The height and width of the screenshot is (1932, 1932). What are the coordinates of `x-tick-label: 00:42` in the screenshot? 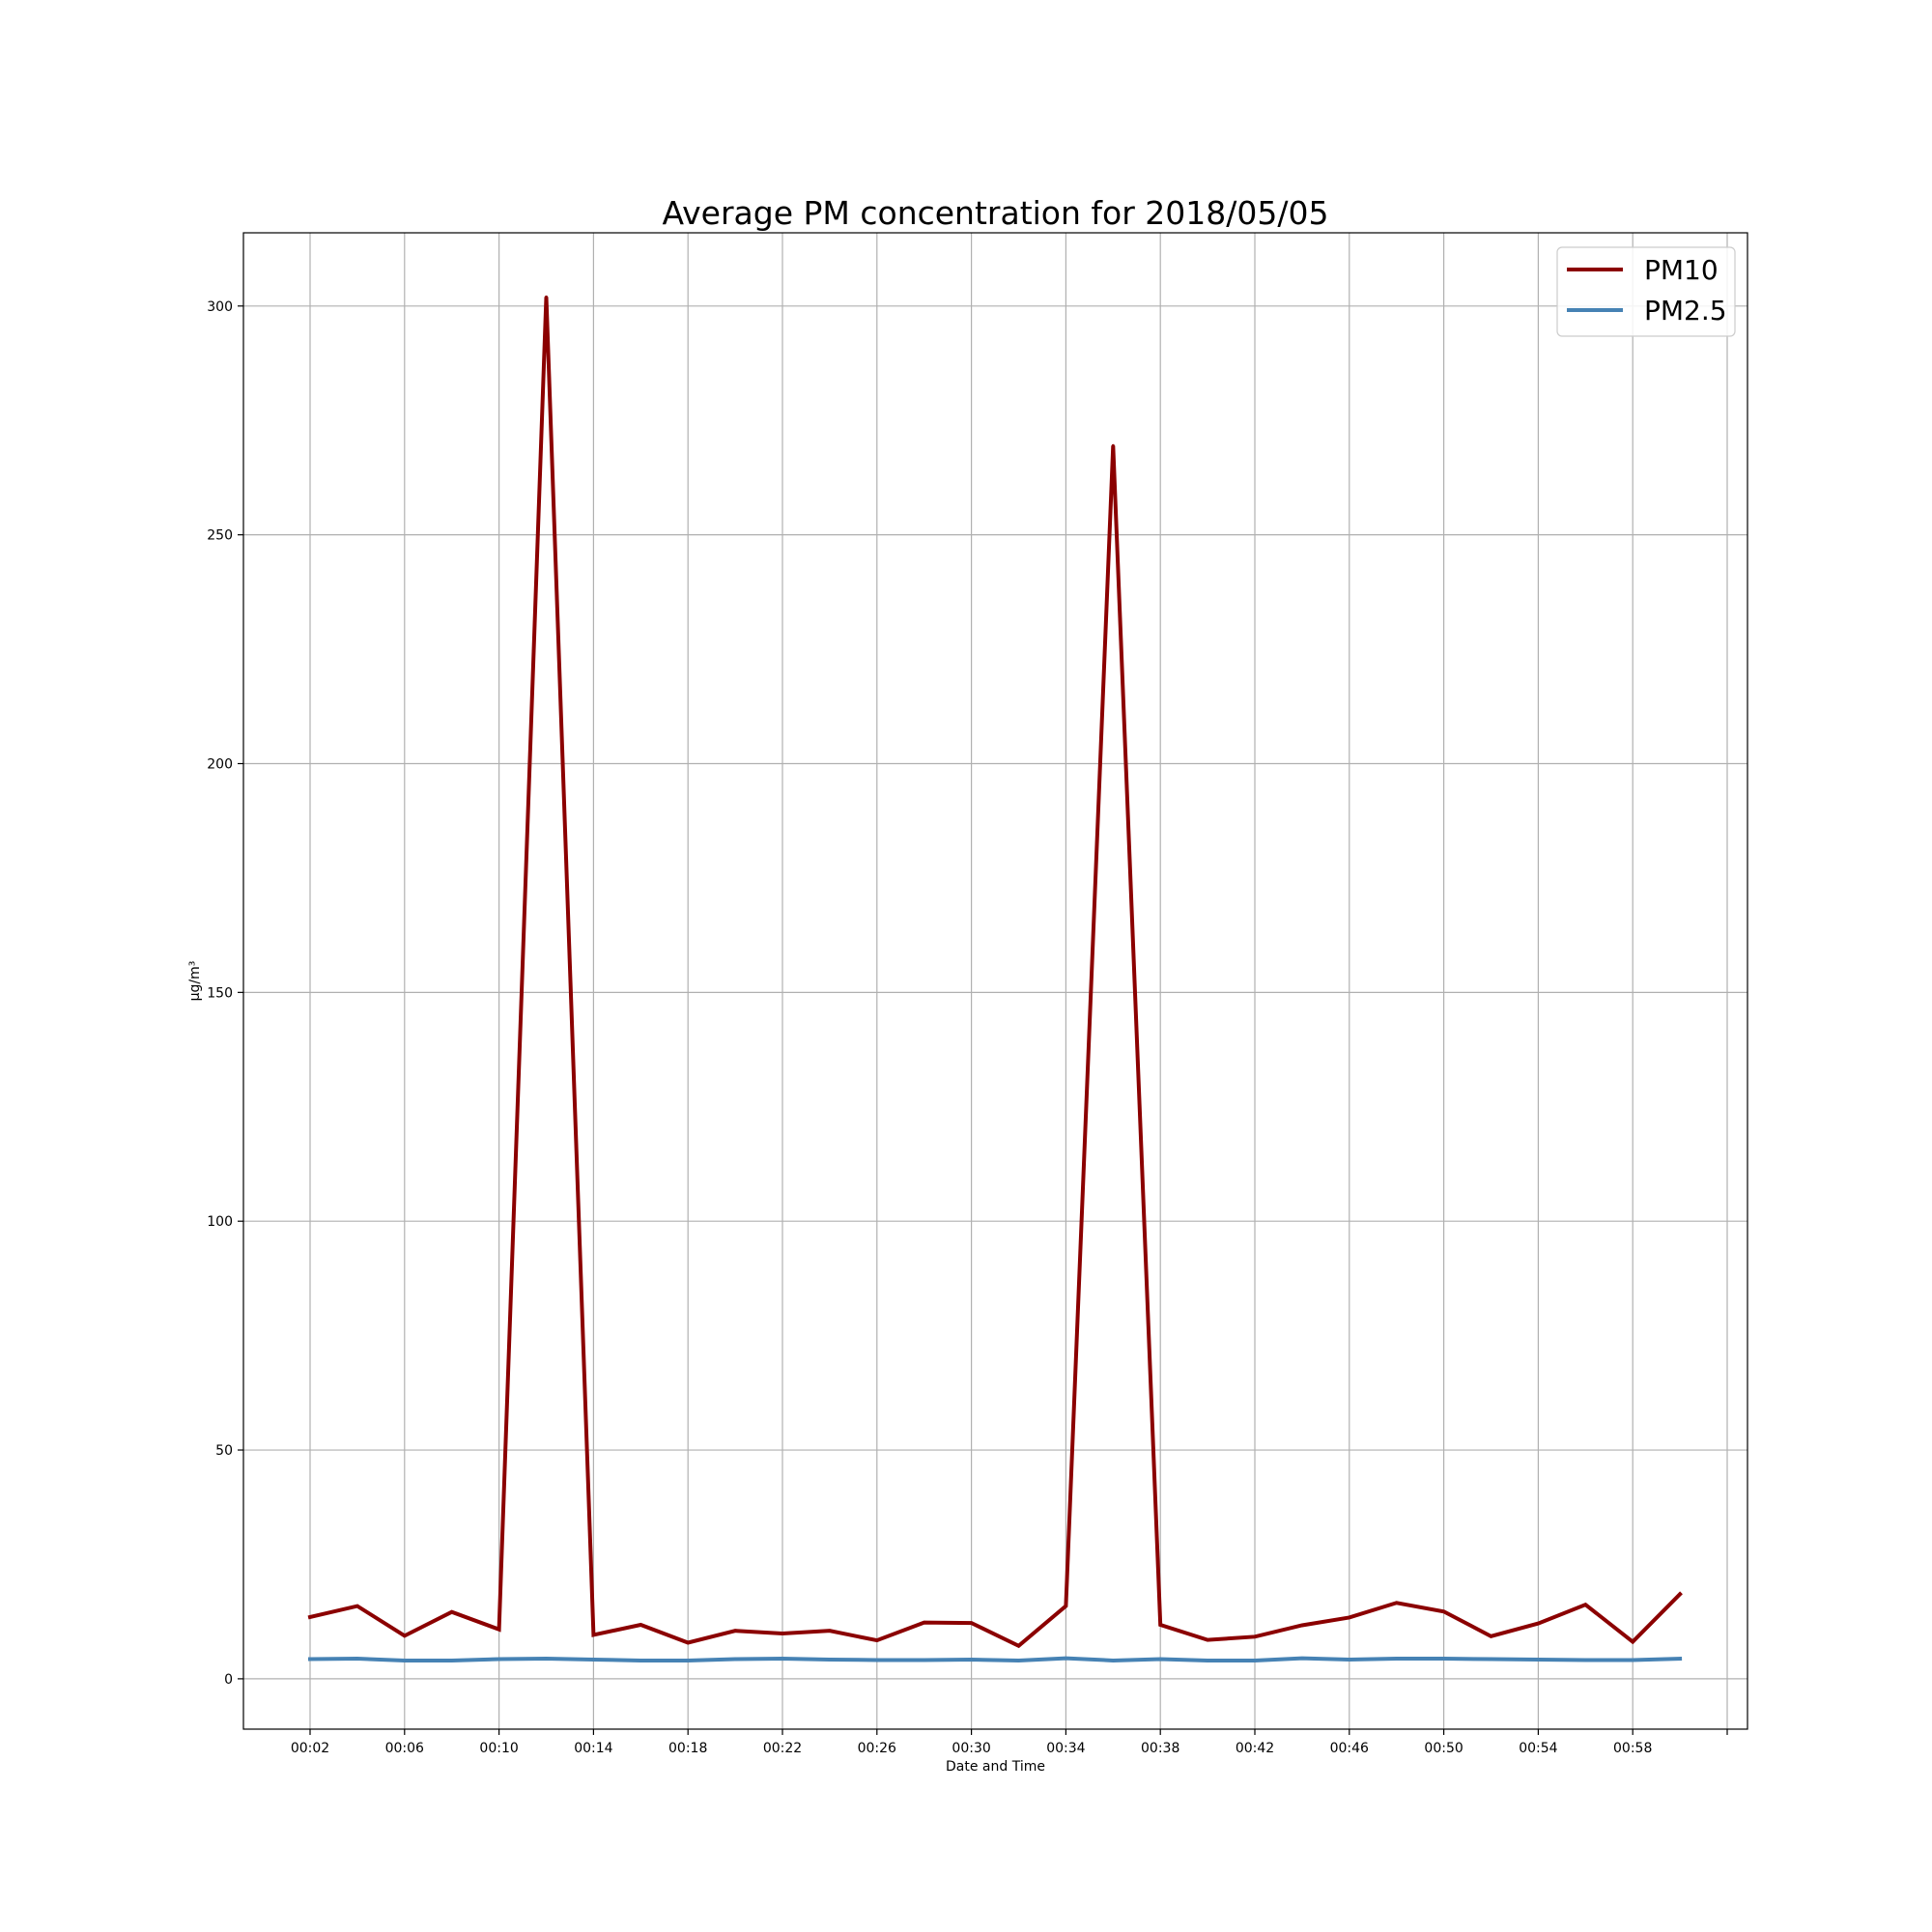 It's located at (1255, 1748).